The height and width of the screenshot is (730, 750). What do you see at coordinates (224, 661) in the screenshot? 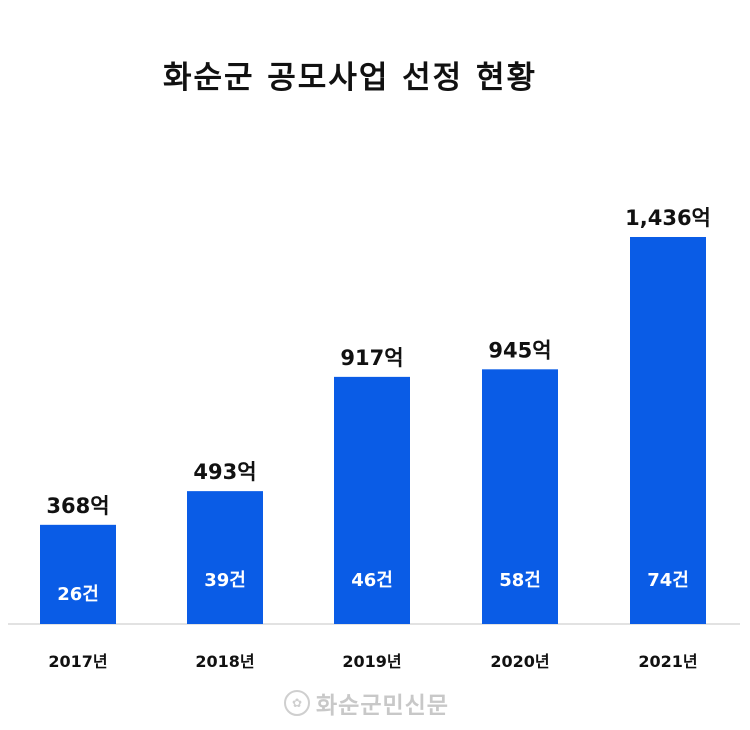
I see `x-tick-label-2: 2018년` at bounding box center [224, 661].